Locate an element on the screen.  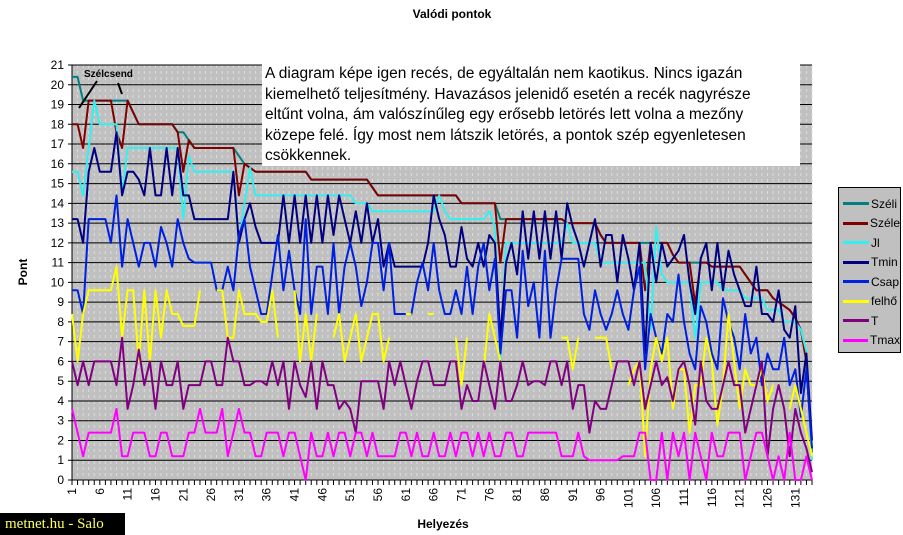
y-tick-label: 19 is located at coordinates (58, 105).